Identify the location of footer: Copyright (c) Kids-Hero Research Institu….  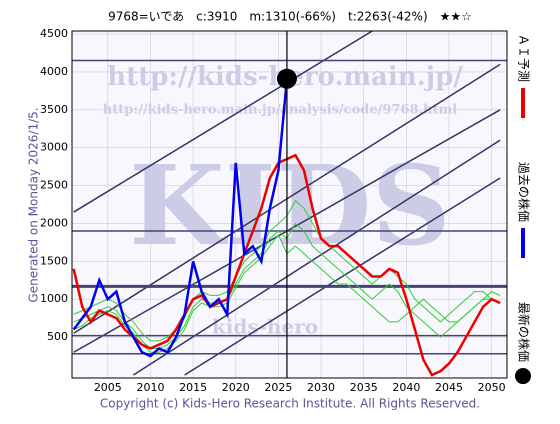
(290, 404).